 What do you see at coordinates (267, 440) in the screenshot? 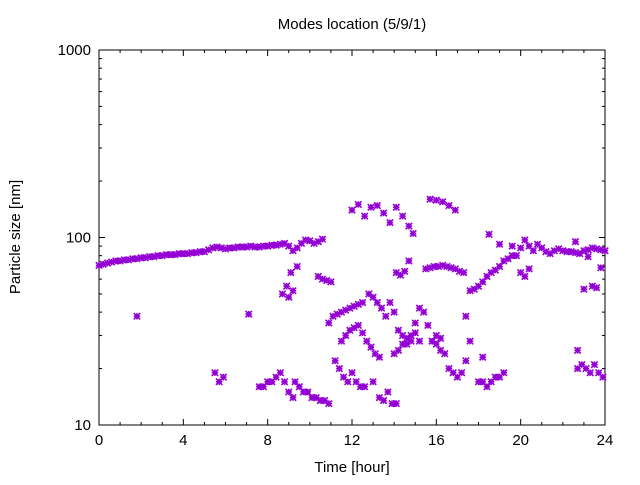
I see `x-tick-label: 8` at bounding box center [267, 440].